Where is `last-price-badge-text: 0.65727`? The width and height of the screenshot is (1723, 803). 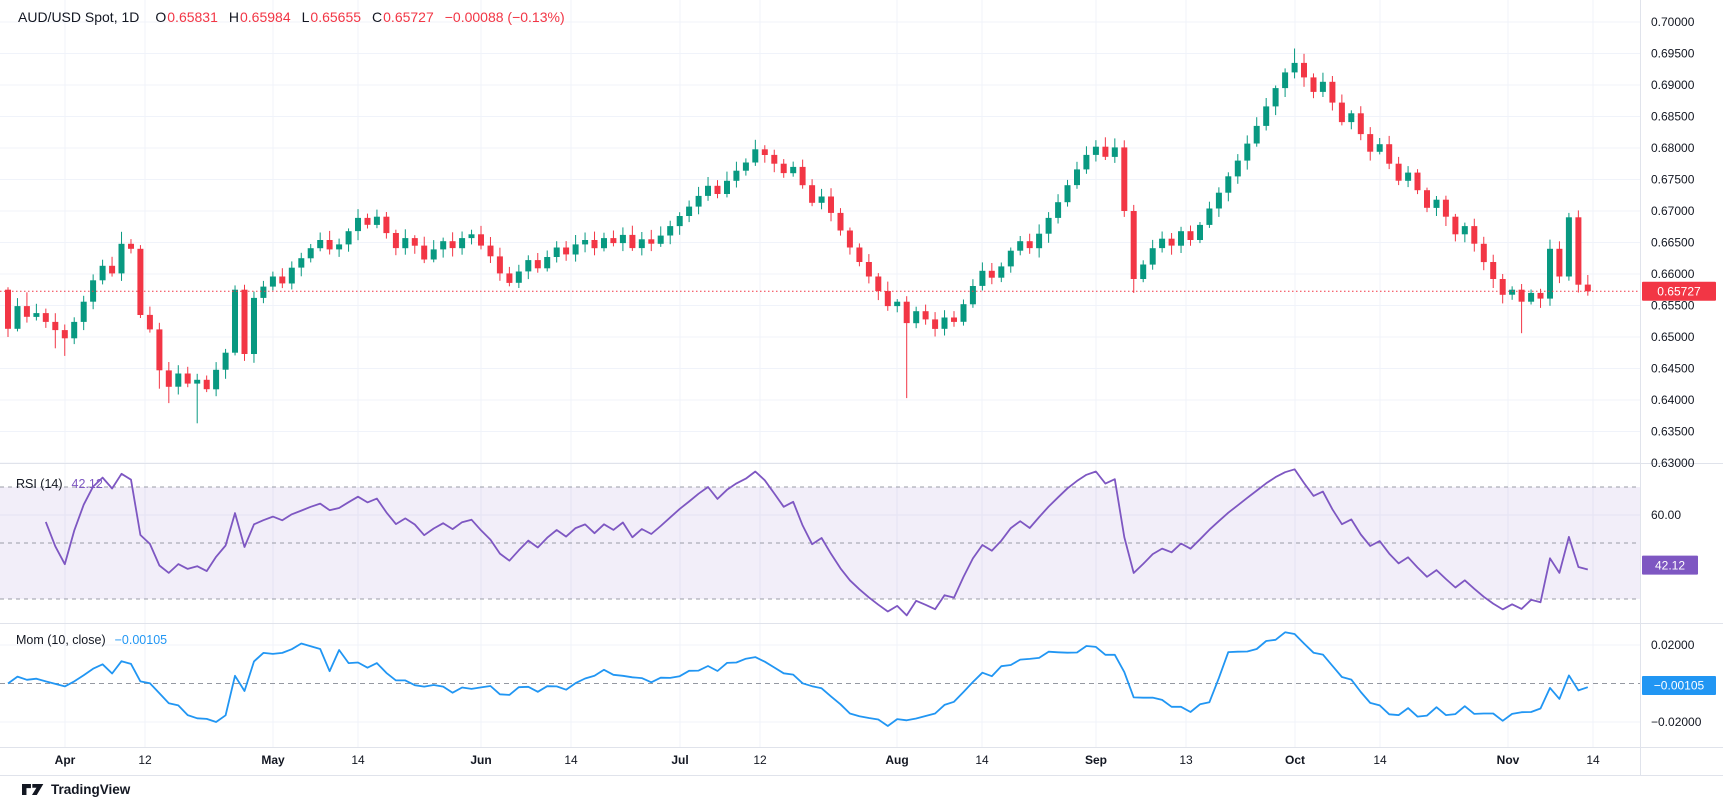
last-price-badge-text: 0.65727 is located at coordinates (1679, 291).